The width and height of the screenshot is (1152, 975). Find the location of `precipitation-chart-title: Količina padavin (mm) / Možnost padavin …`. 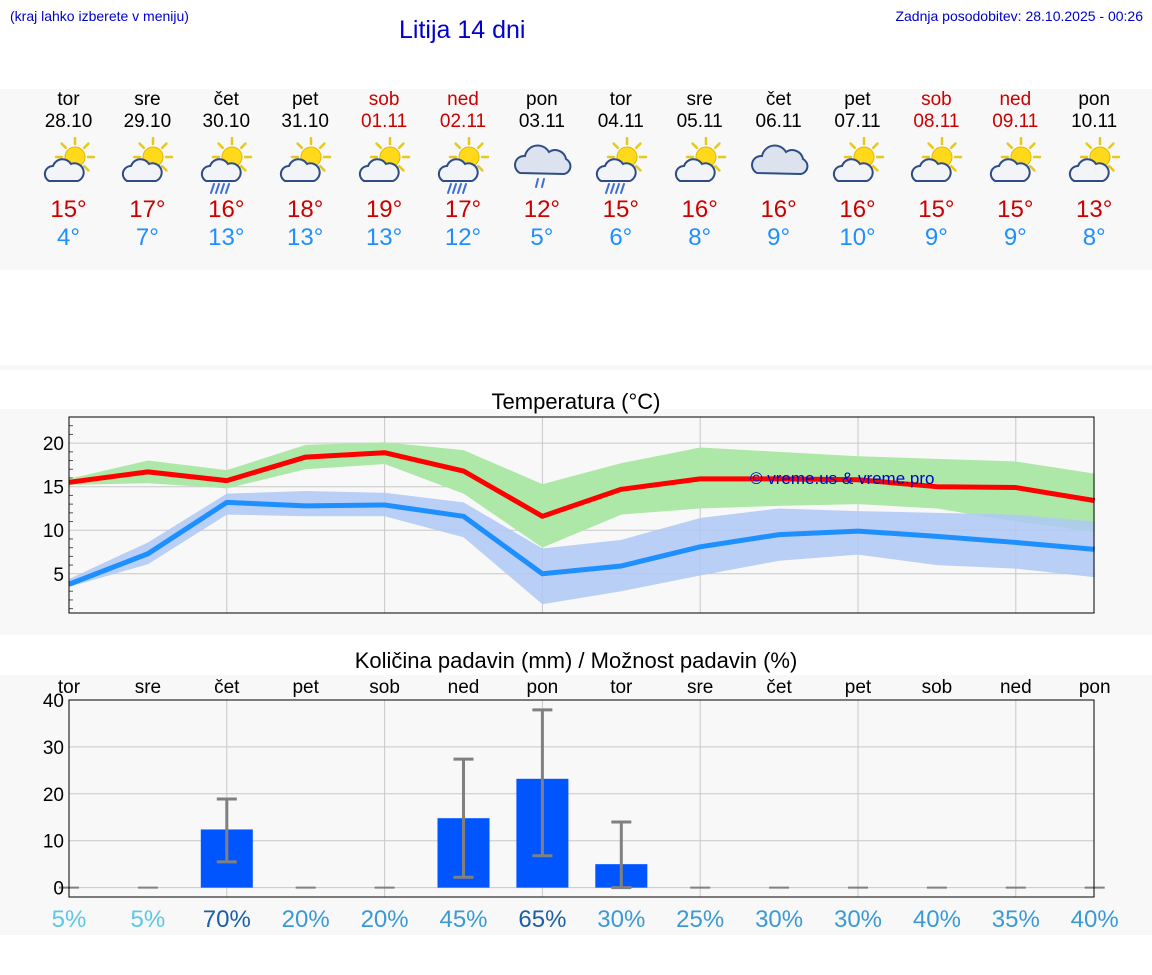

precipitation-chart-title: Količina padavin (mm) / Možnost padavin … is located at coordinates (576, 660).